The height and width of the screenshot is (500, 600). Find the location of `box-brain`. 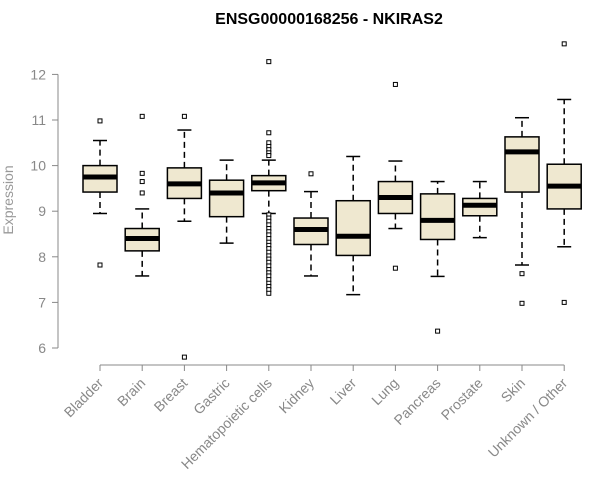

box-brain is located at coordinates (142, 195).